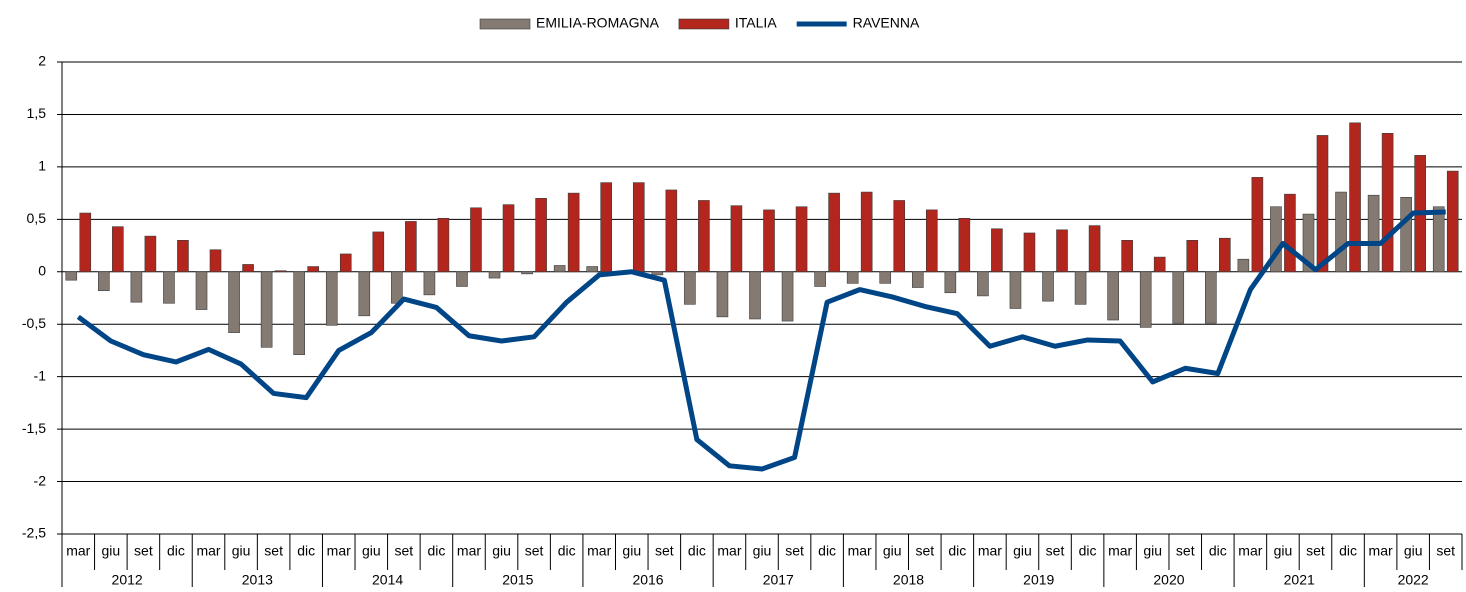 This screenshot has height=592, width=1466. What do you see at coordinates (1038, 579) in the screenshot?
I see `year-label: 2019` at bounding box center [1038, 579].